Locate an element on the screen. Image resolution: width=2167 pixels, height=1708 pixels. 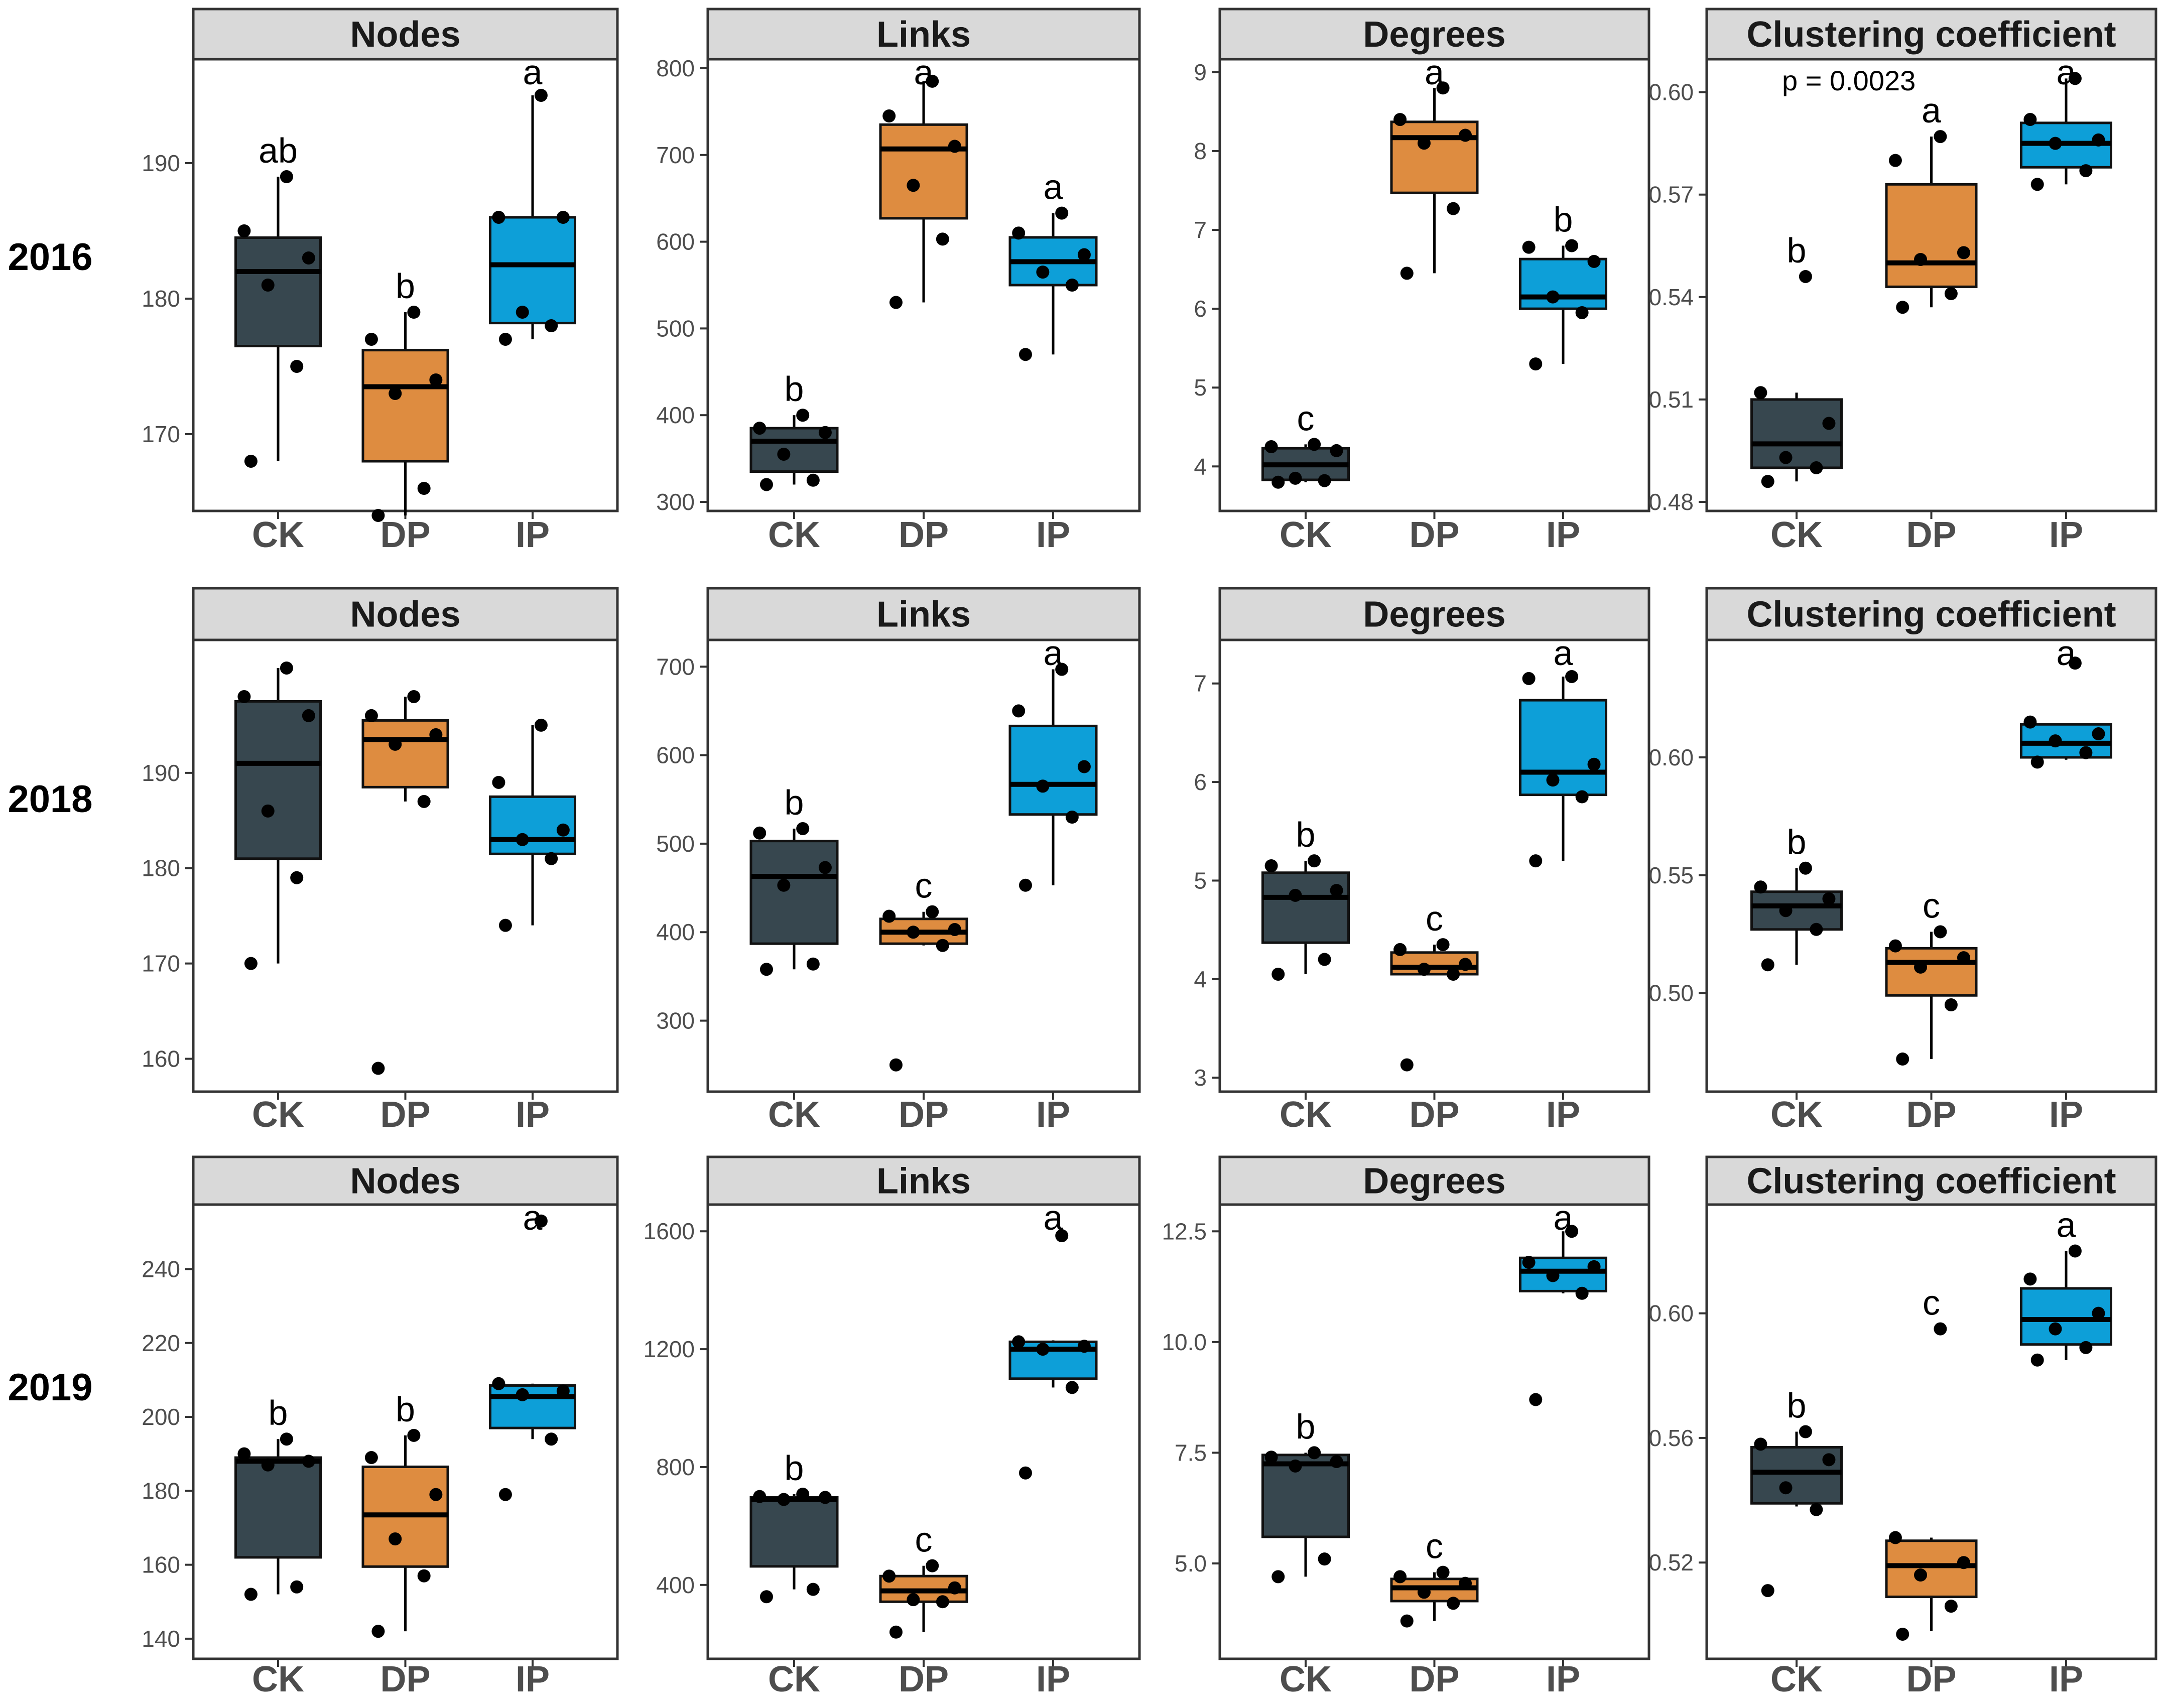
panel-2016-nodes-strip is located at coordinates (405, 34).